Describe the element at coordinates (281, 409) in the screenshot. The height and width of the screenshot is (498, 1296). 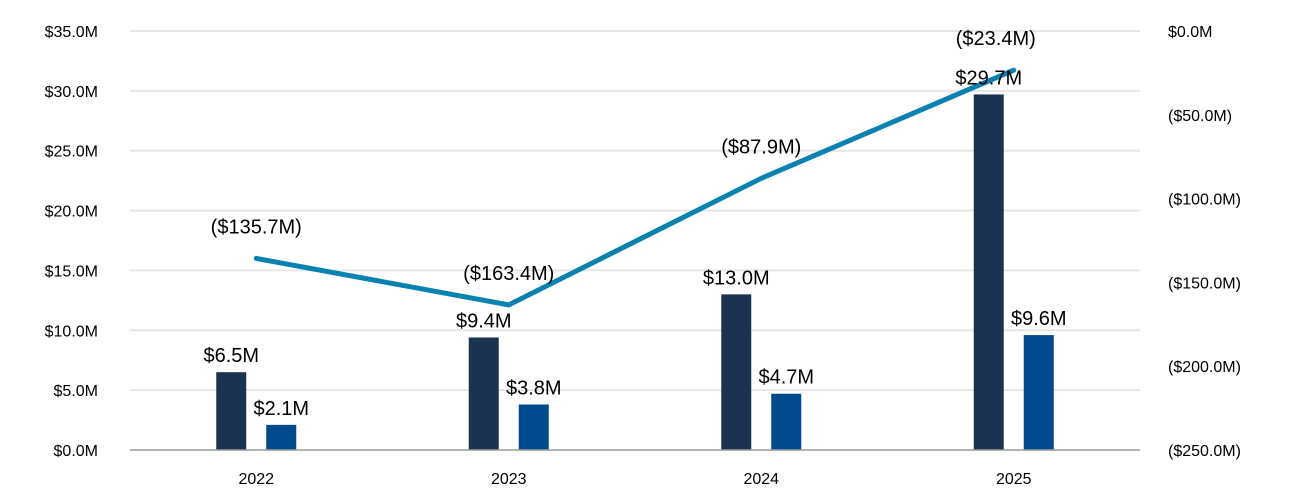
I see `bar-data-label: $2.1M` at that location.